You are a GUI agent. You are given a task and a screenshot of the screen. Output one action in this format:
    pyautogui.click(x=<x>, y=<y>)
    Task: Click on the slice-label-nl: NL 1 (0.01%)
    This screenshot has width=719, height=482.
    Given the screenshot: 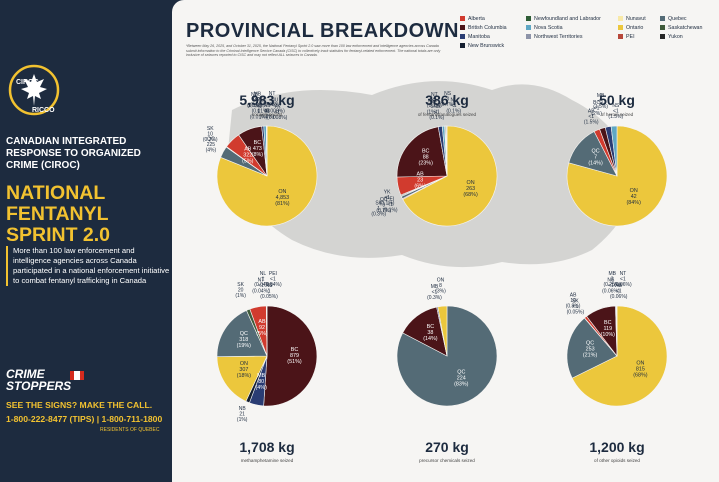 What is the action you would take?
    pyautogui.click(x=259, y=112)
    